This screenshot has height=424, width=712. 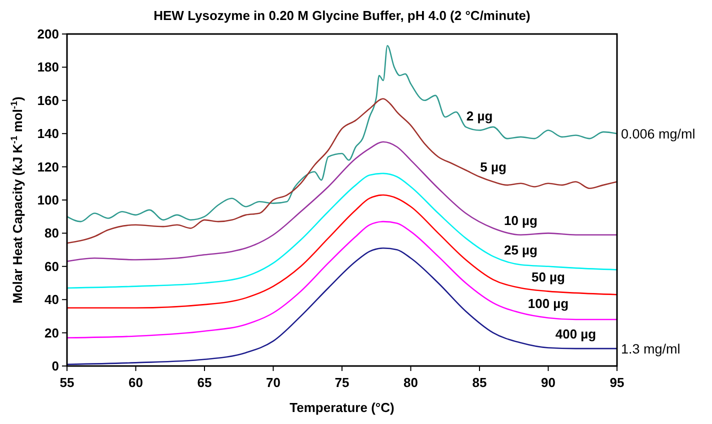 What do you see at coordinates (67, 382) in the screenshot?
I see `x-tick-label: 55` at bounding box center [67, 382].